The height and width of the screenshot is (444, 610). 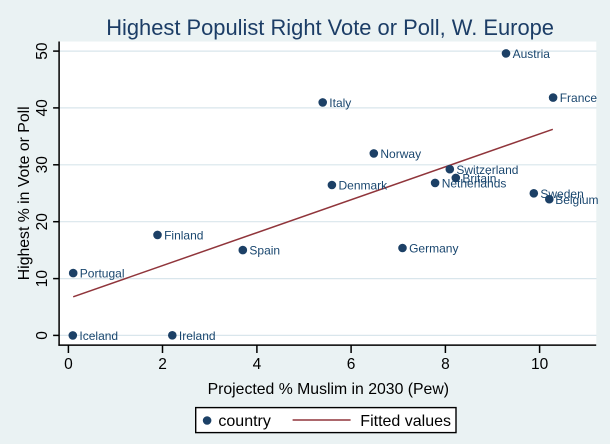 I want to click on svg-text: Fitted values, so click(x=405, y=421).